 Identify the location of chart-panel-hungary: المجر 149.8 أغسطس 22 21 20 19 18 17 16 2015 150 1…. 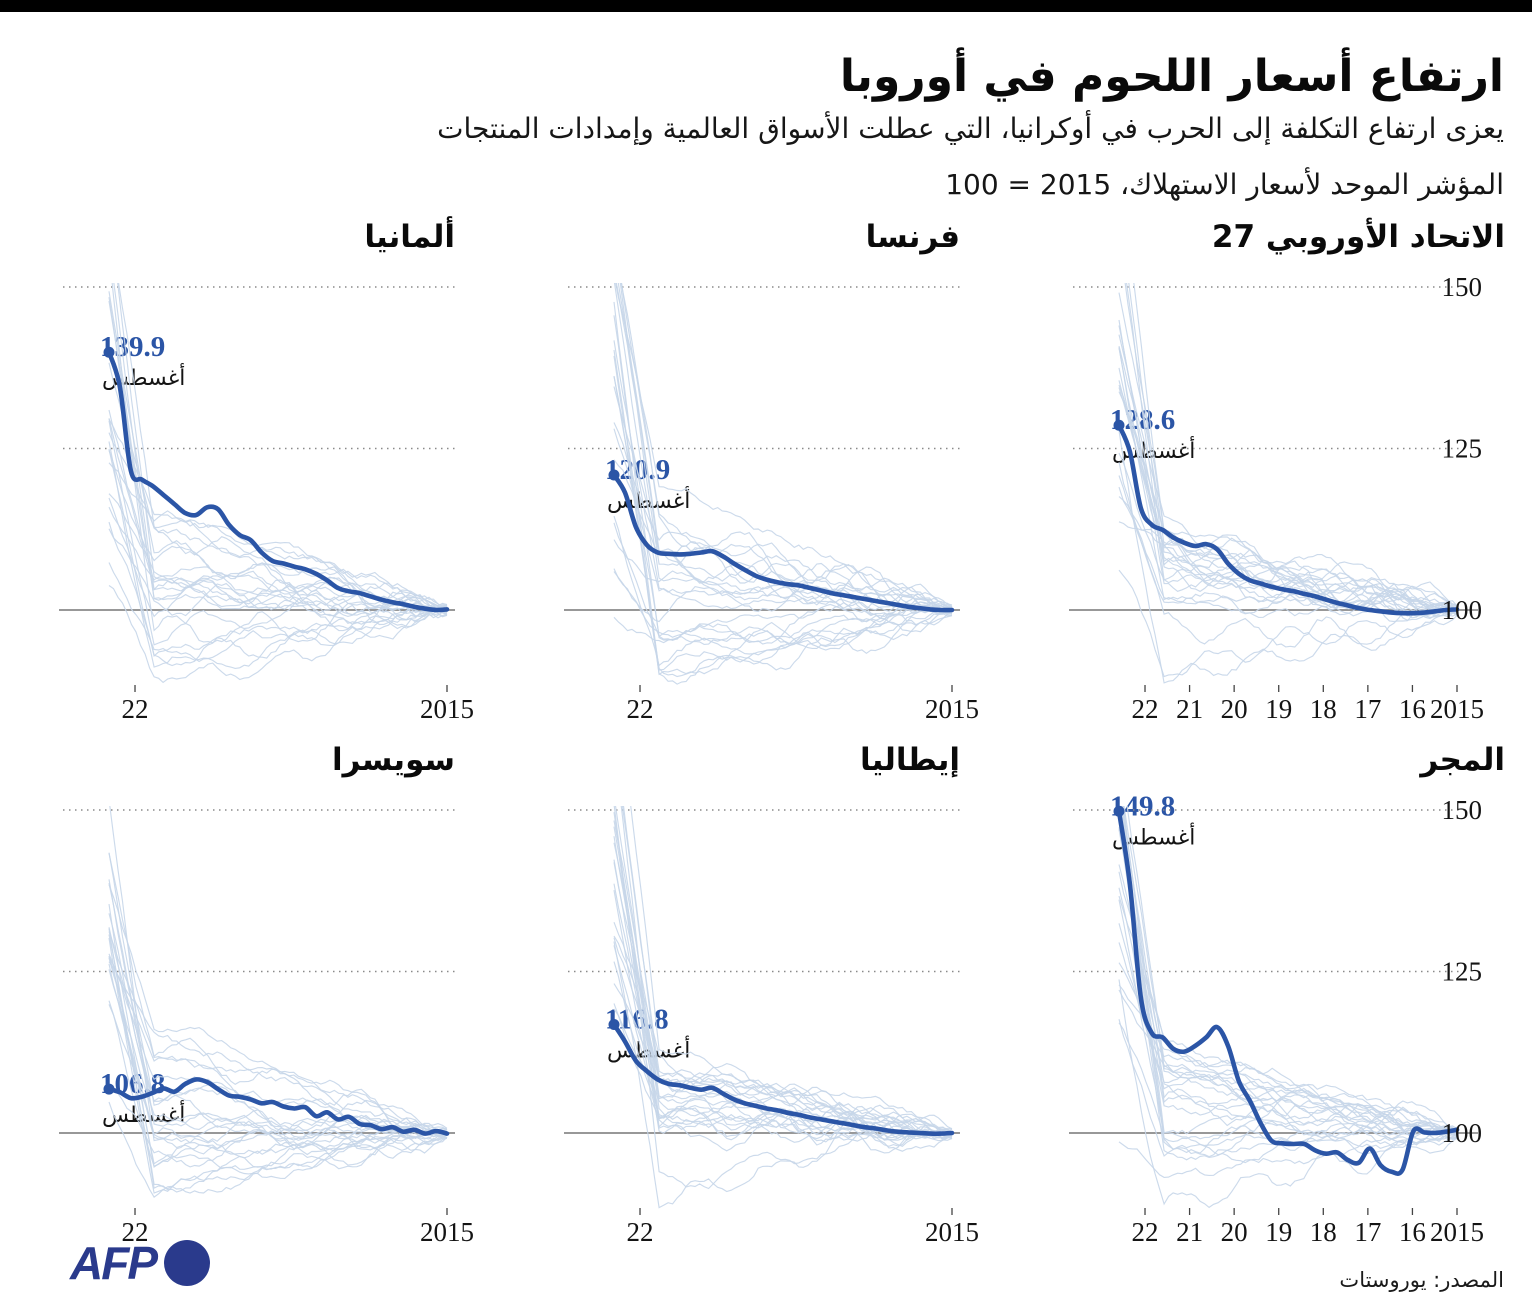
(1285, 1005).